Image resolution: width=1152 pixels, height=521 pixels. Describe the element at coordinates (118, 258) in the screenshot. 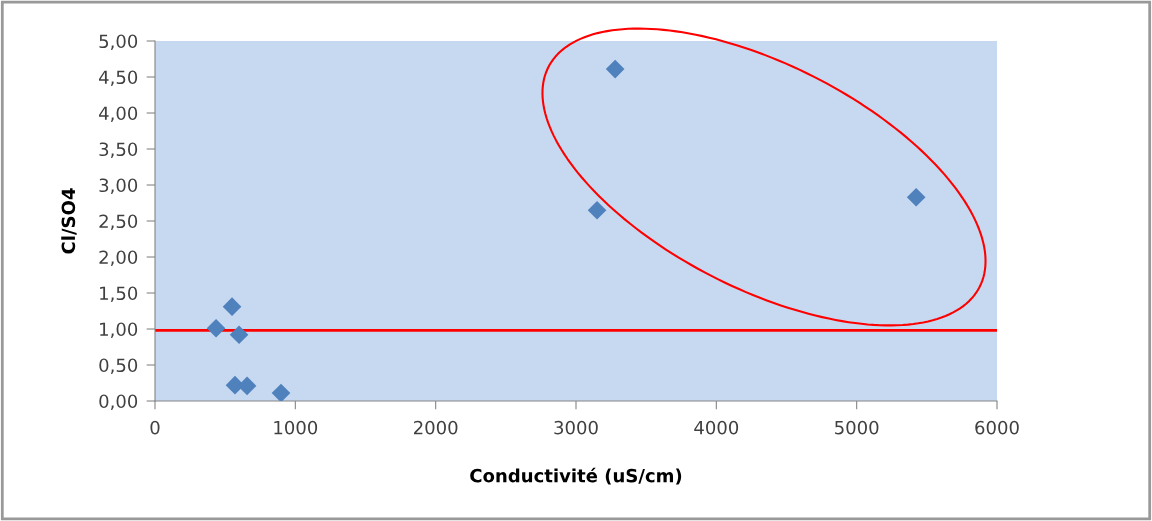

I see `y-tick-label: 2,00` at that location.